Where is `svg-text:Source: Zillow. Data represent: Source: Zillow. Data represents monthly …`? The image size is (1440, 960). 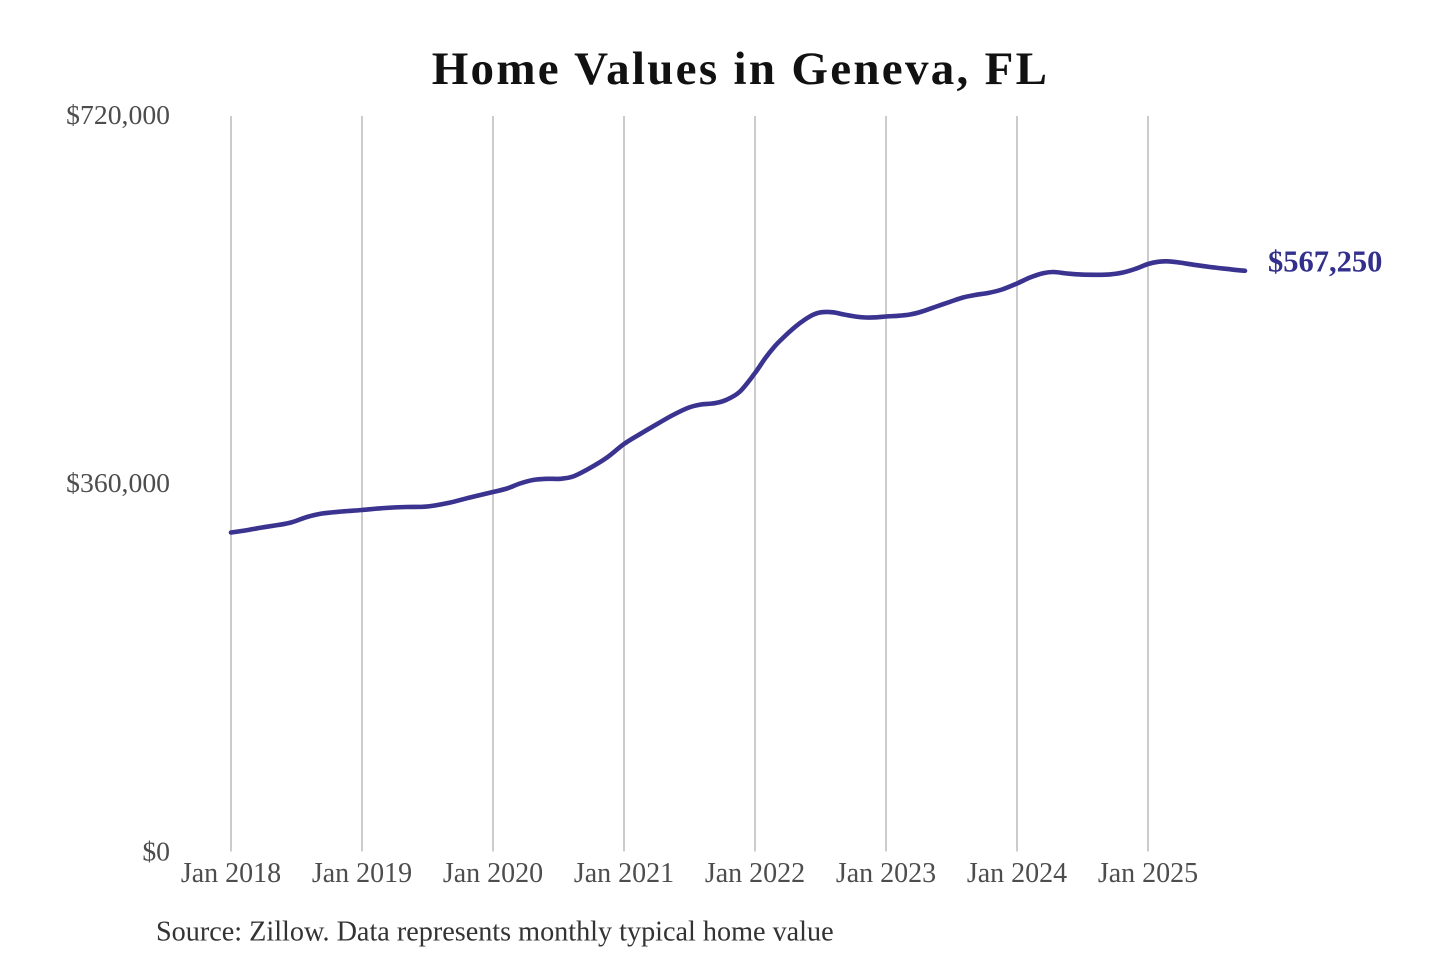
svg-text:Source: Zillow. Data represent: Source: Zillow. Data represents monthly … is located at coordinates (495, 932).